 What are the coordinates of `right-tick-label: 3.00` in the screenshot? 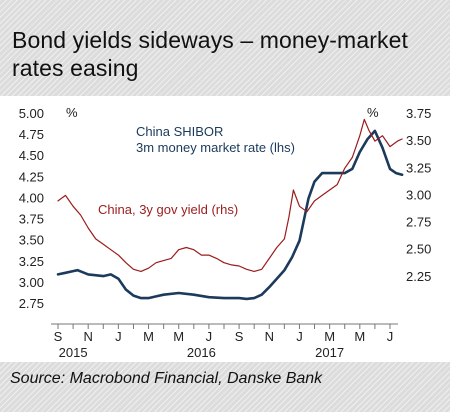 It's located at (418, 194).